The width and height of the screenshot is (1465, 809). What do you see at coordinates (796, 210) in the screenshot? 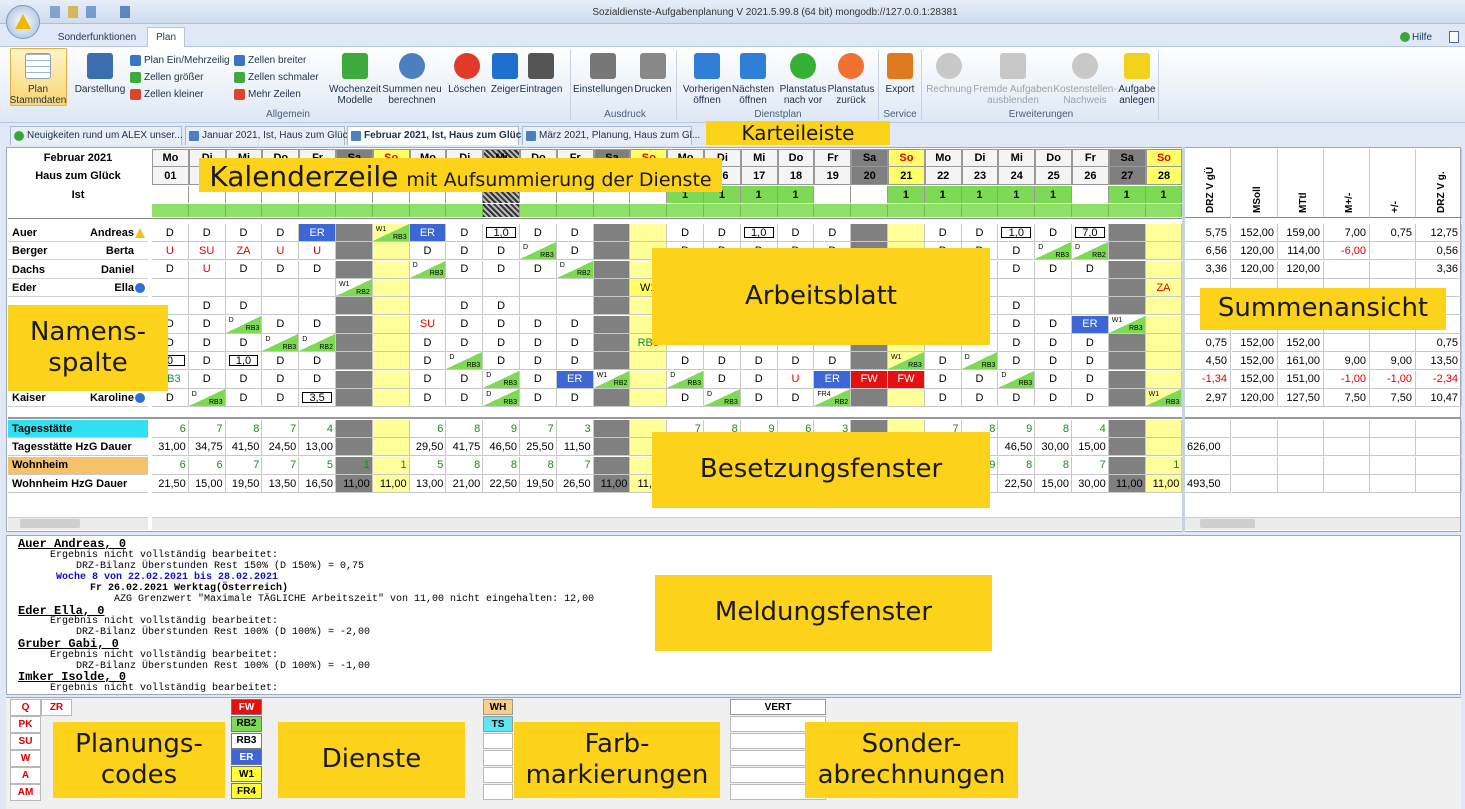
I see `service-sum-bar` at bounding box center [796, 210].